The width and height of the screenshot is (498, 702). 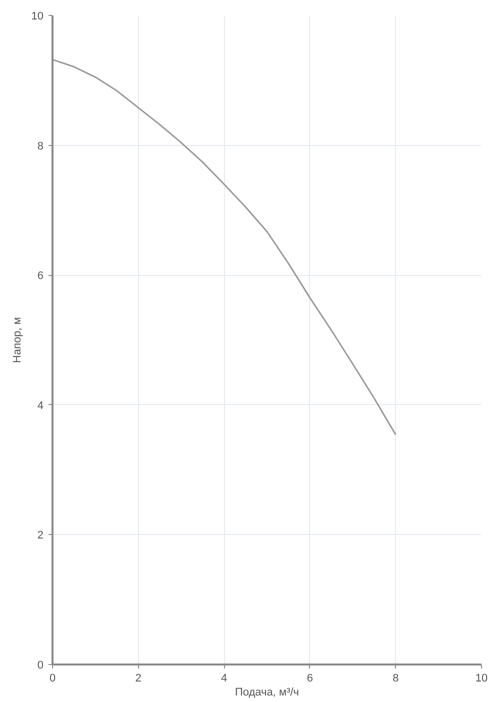 I want to click on x-tick-label: 4, so click(x=224, y=678).